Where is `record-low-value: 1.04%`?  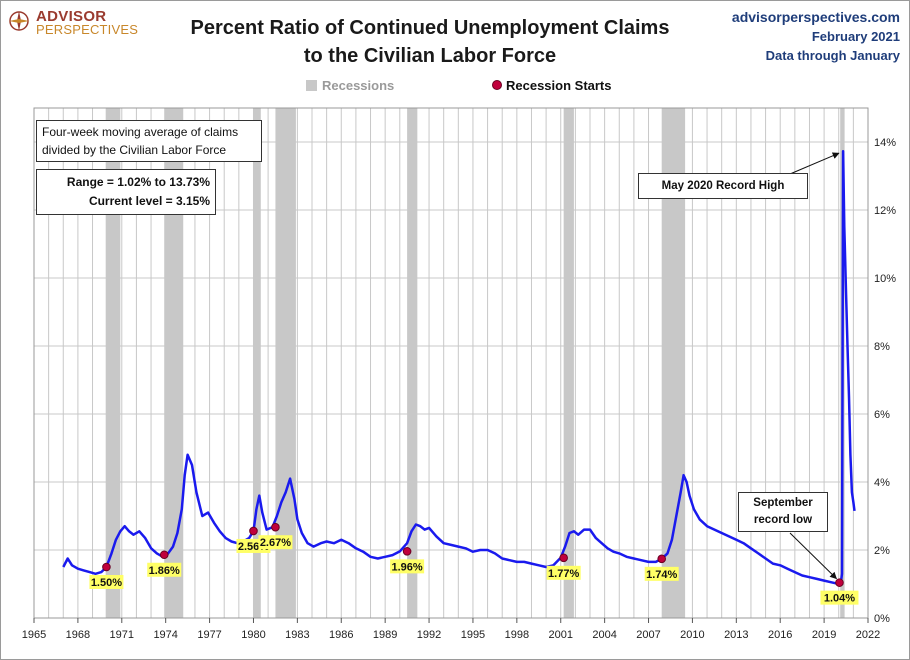
record-low-value: 1.04% is located at coordinates (839, 599).